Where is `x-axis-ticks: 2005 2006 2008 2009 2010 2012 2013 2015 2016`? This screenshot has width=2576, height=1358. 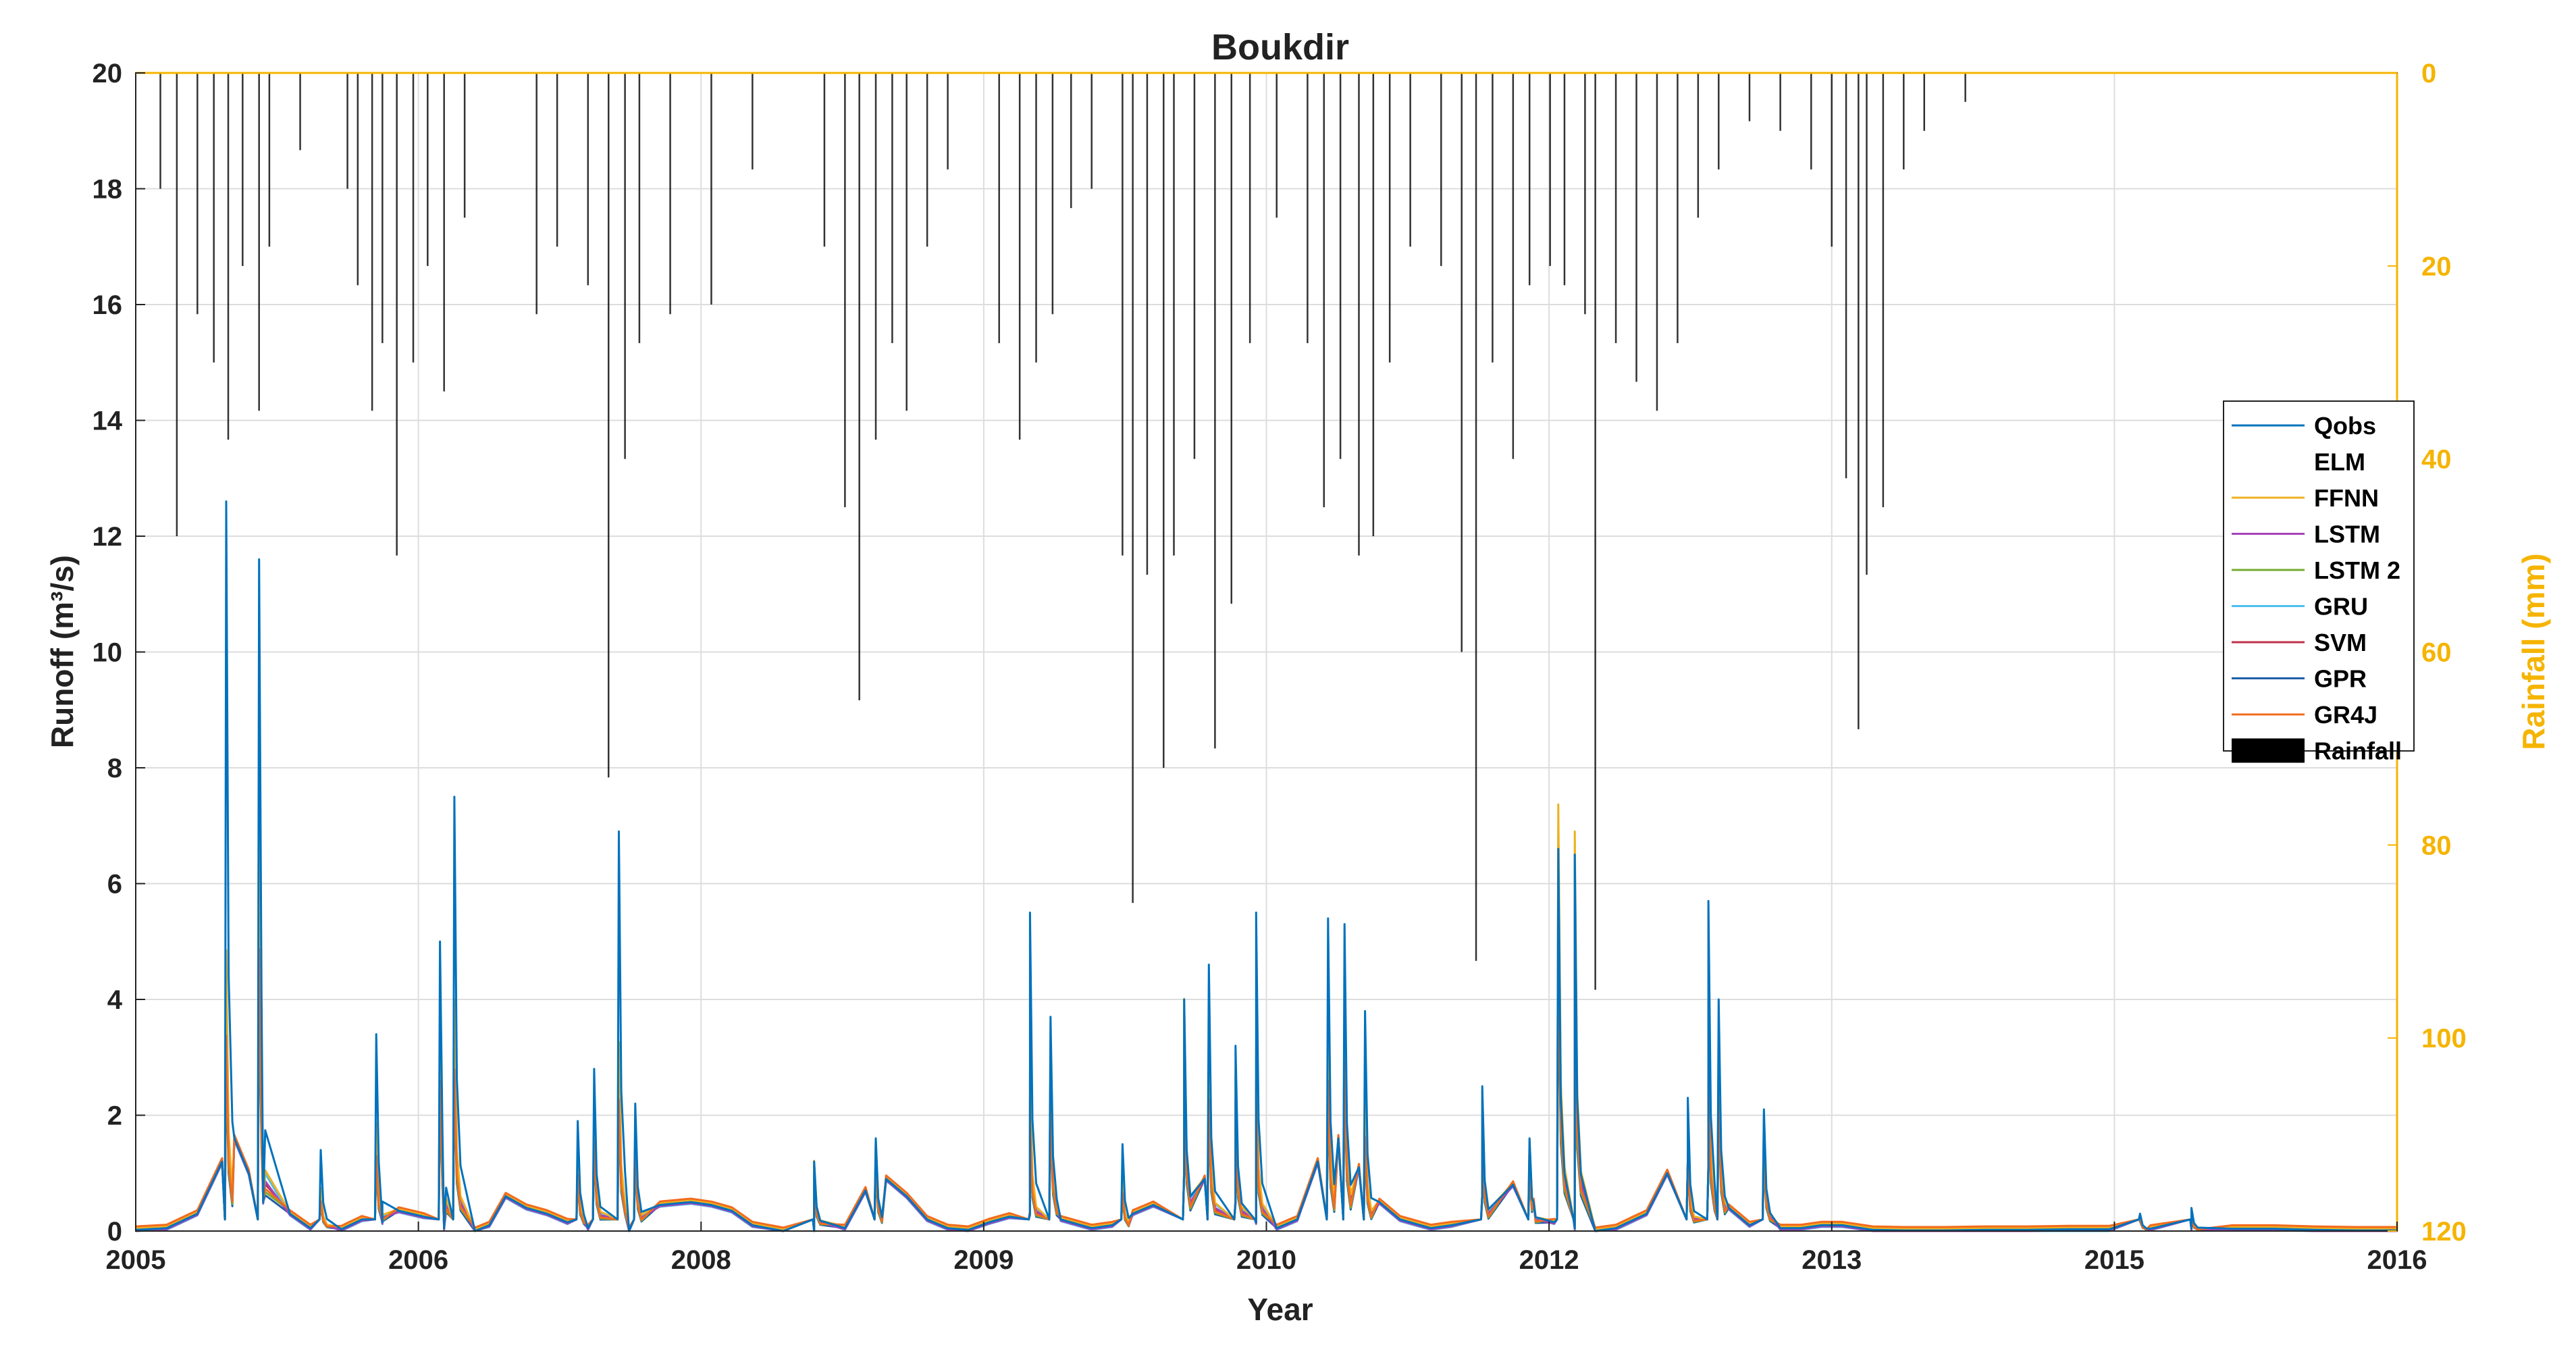 x-axis-ticks: 2005 2006 2008 2009 2010 2012 2013 2015 2016 is located at coordinates (1266, 1248).